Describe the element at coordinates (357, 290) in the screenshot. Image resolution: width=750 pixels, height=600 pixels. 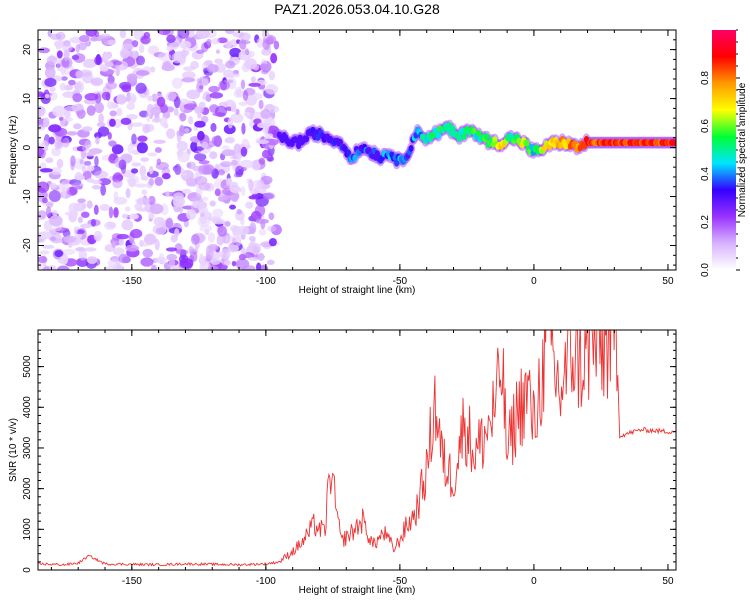
I see `spectrogram-x-label: Height of straight line (km)` at that location.